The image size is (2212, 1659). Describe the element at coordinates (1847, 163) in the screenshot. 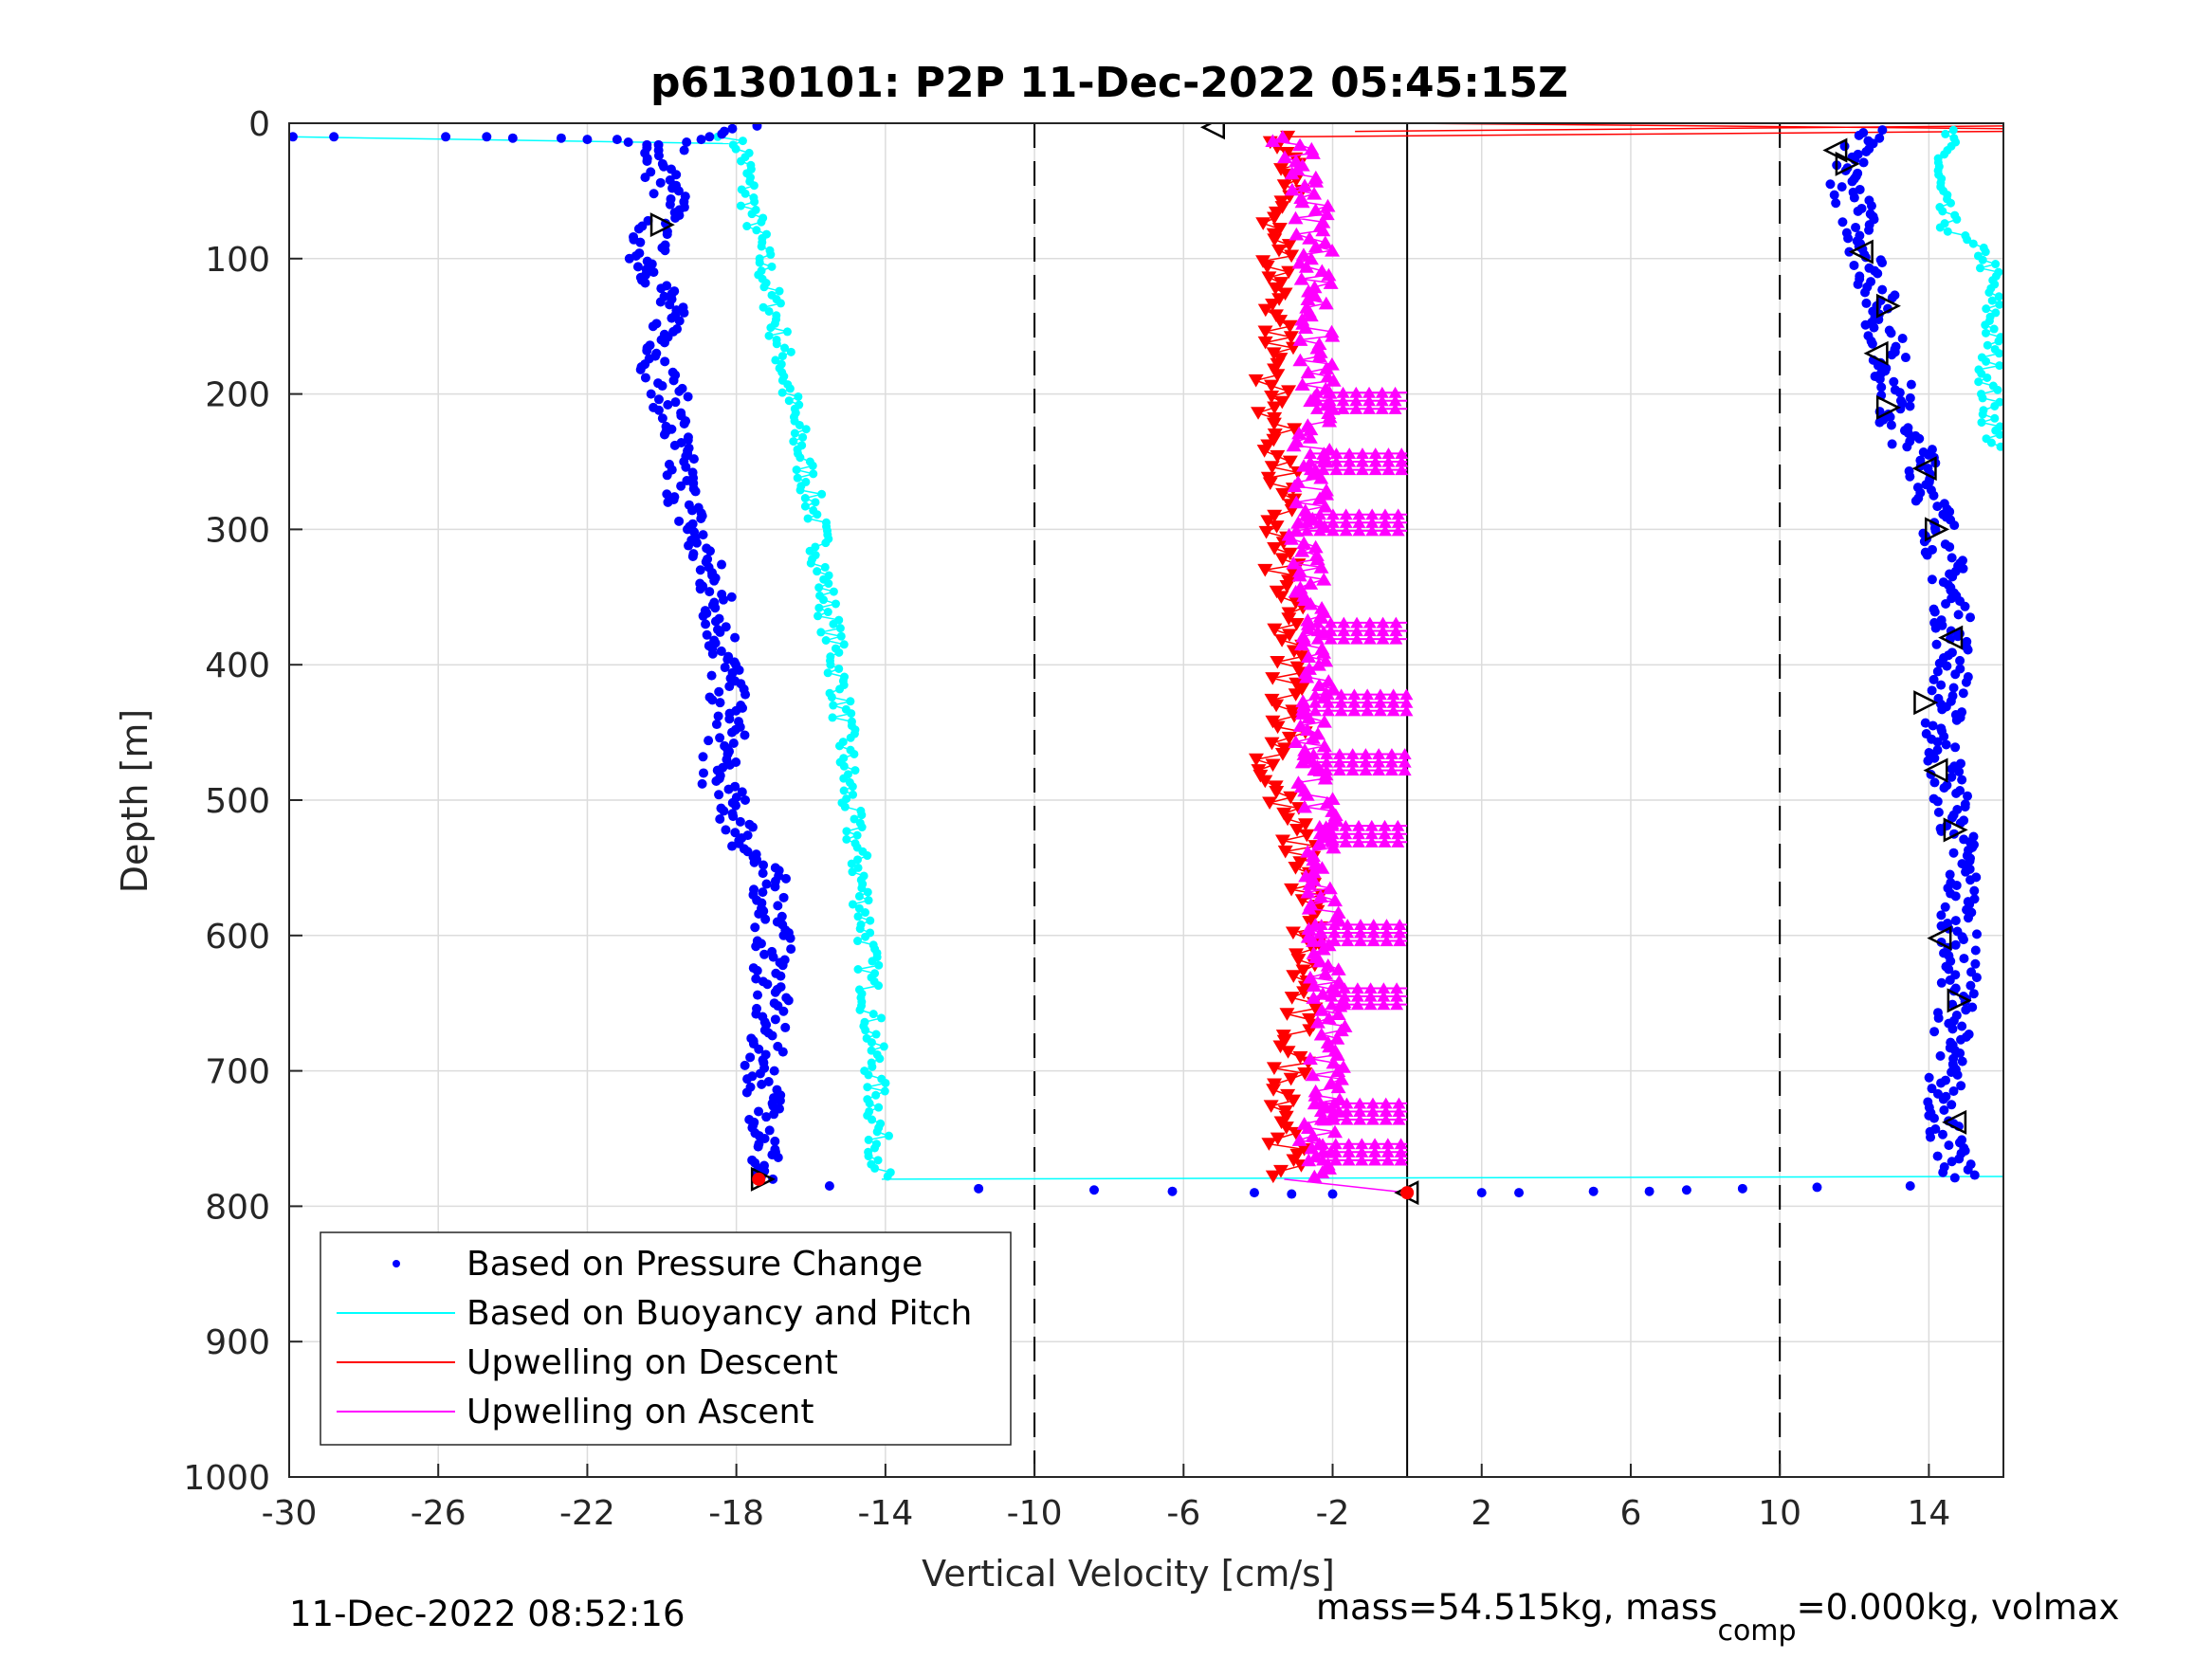

I see `open-triangle-marker` at that location.